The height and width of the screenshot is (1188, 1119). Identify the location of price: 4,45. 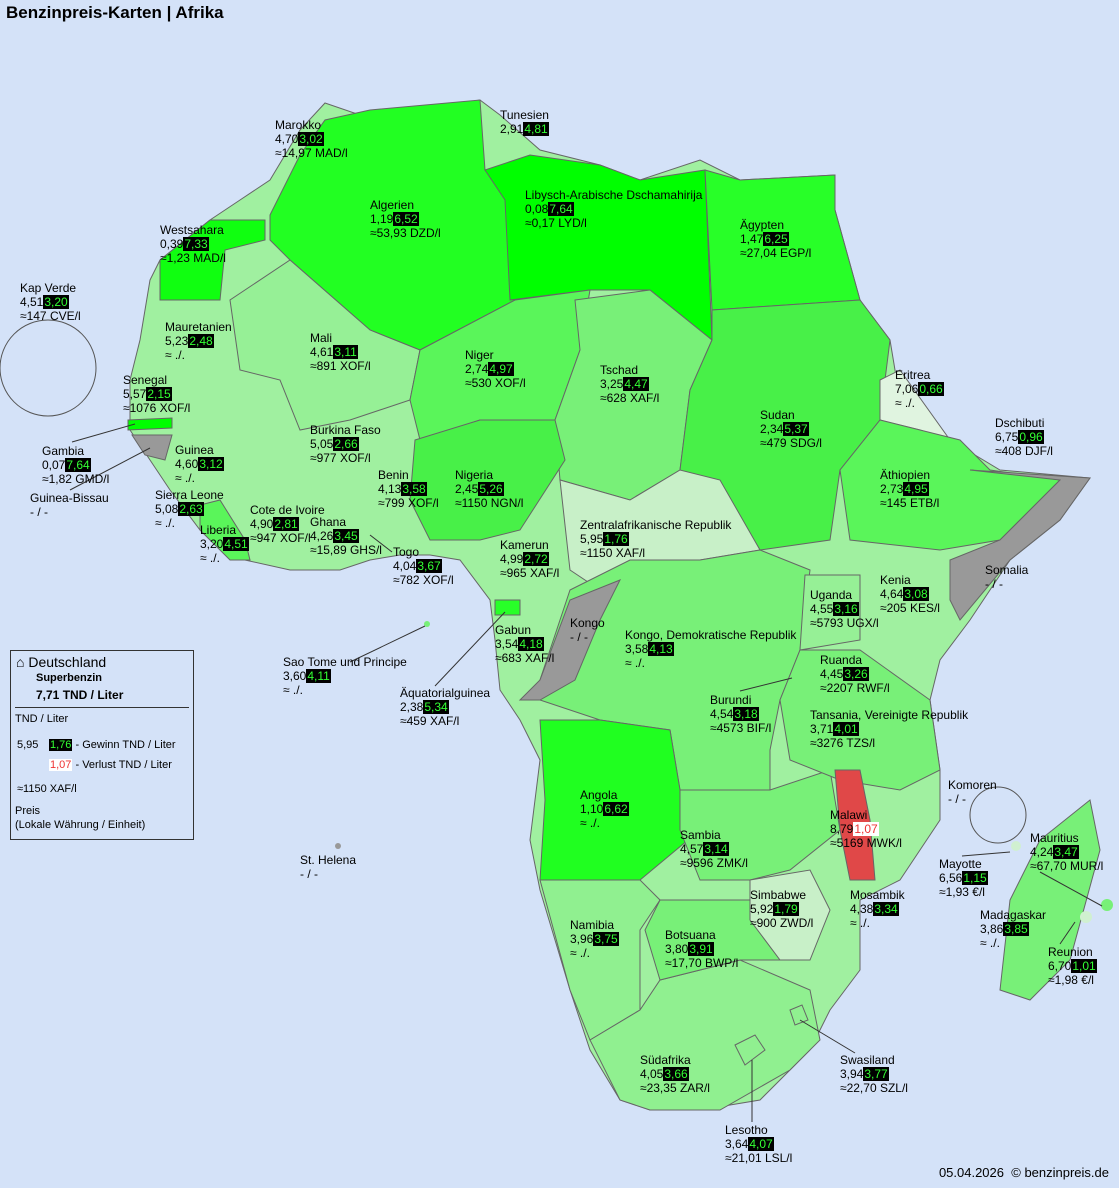
(832, 674).